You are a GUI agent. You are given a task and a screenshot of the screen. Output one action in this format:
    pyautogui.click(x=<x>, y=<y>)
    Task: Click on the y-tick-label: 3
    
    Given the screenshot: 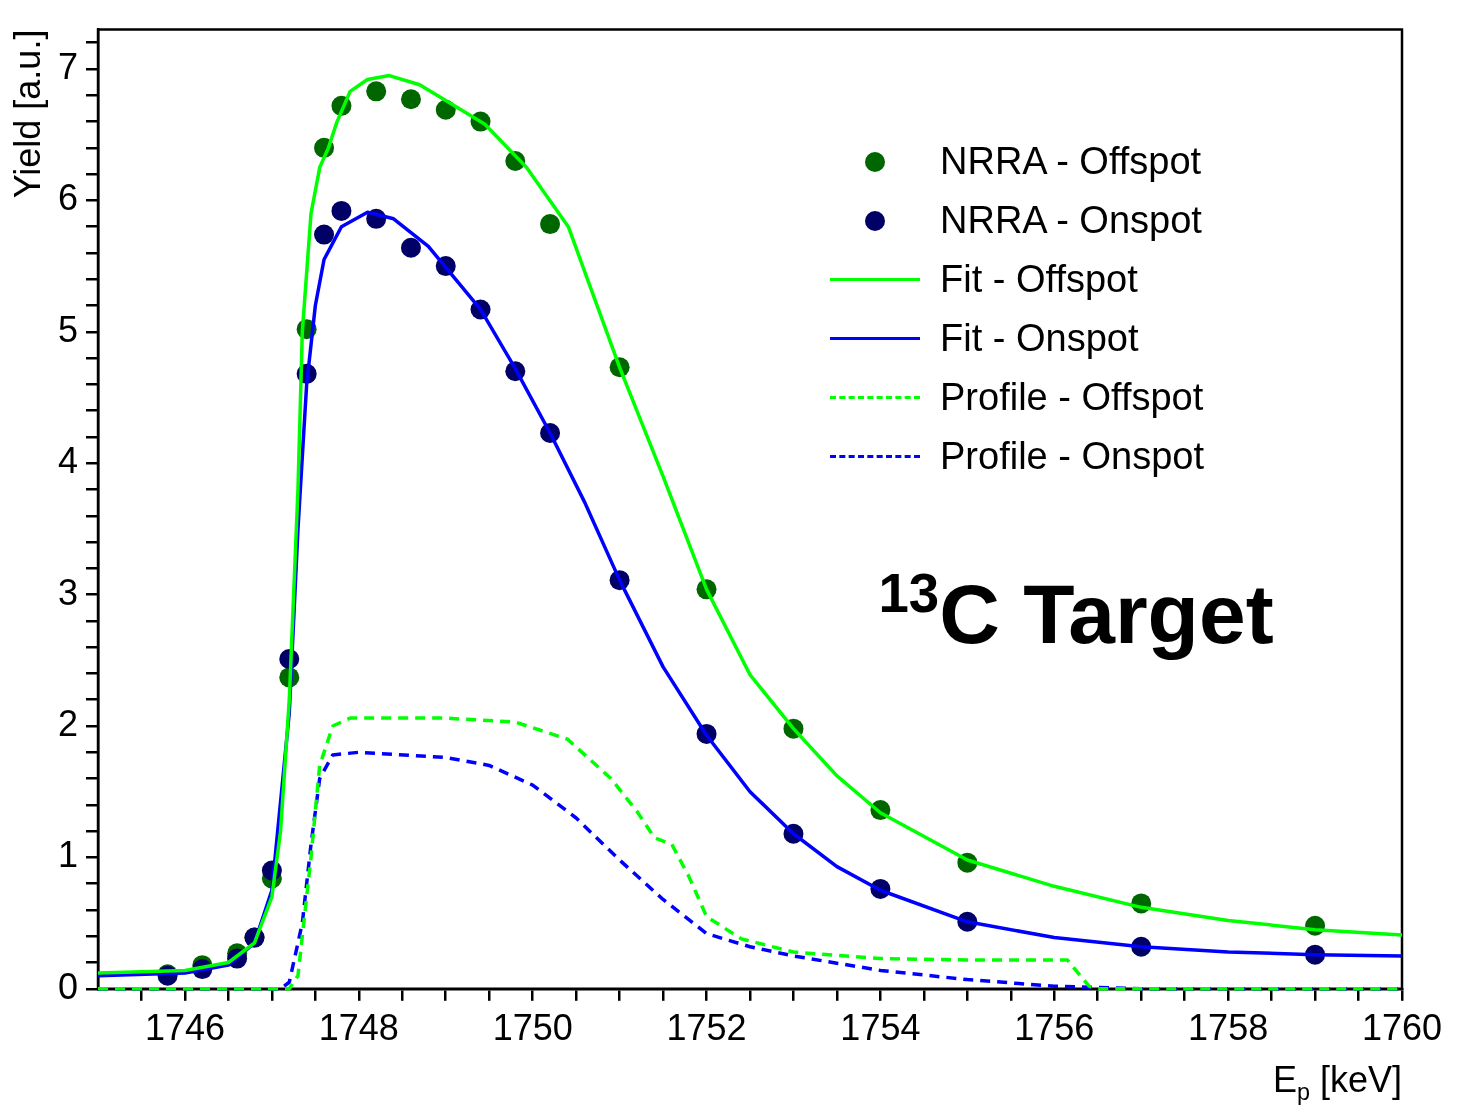 What is the action you would take?
    pyautogui.click(x=68, y=592)
    